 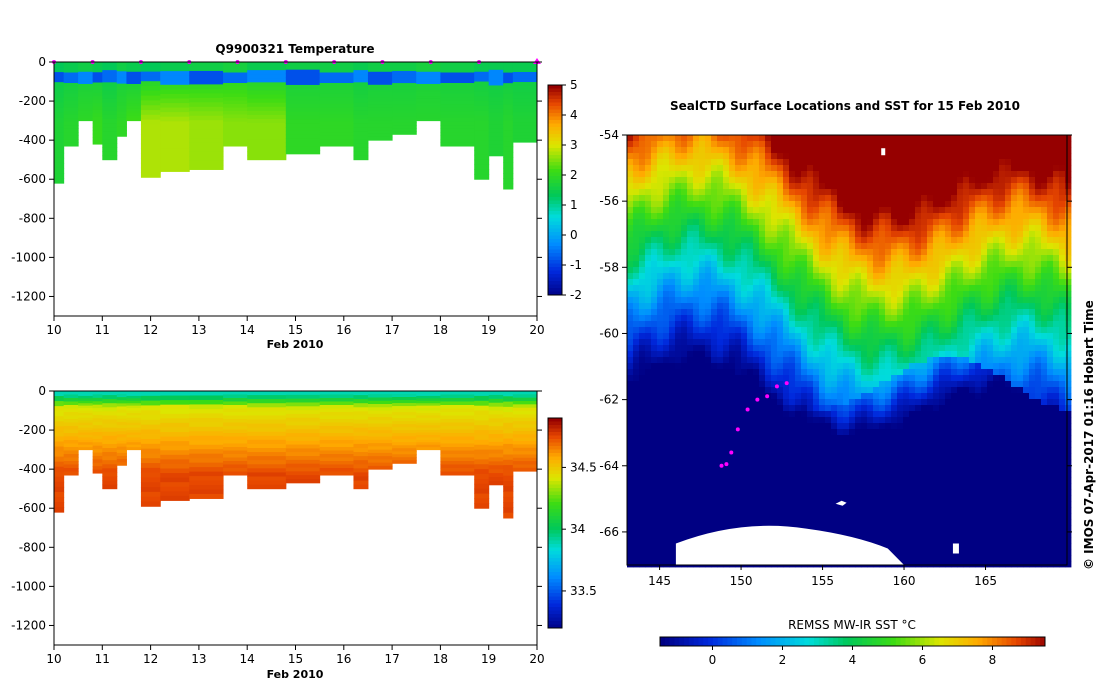 I want to click on temperature-cells, so click(x=296, y=126).